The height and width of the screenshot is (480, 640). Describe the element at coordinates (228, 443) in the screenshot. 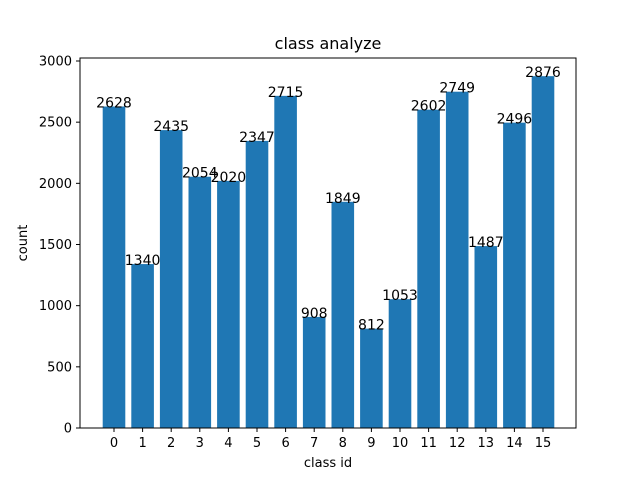

I see `x-tick-label-4: 4` at that location.